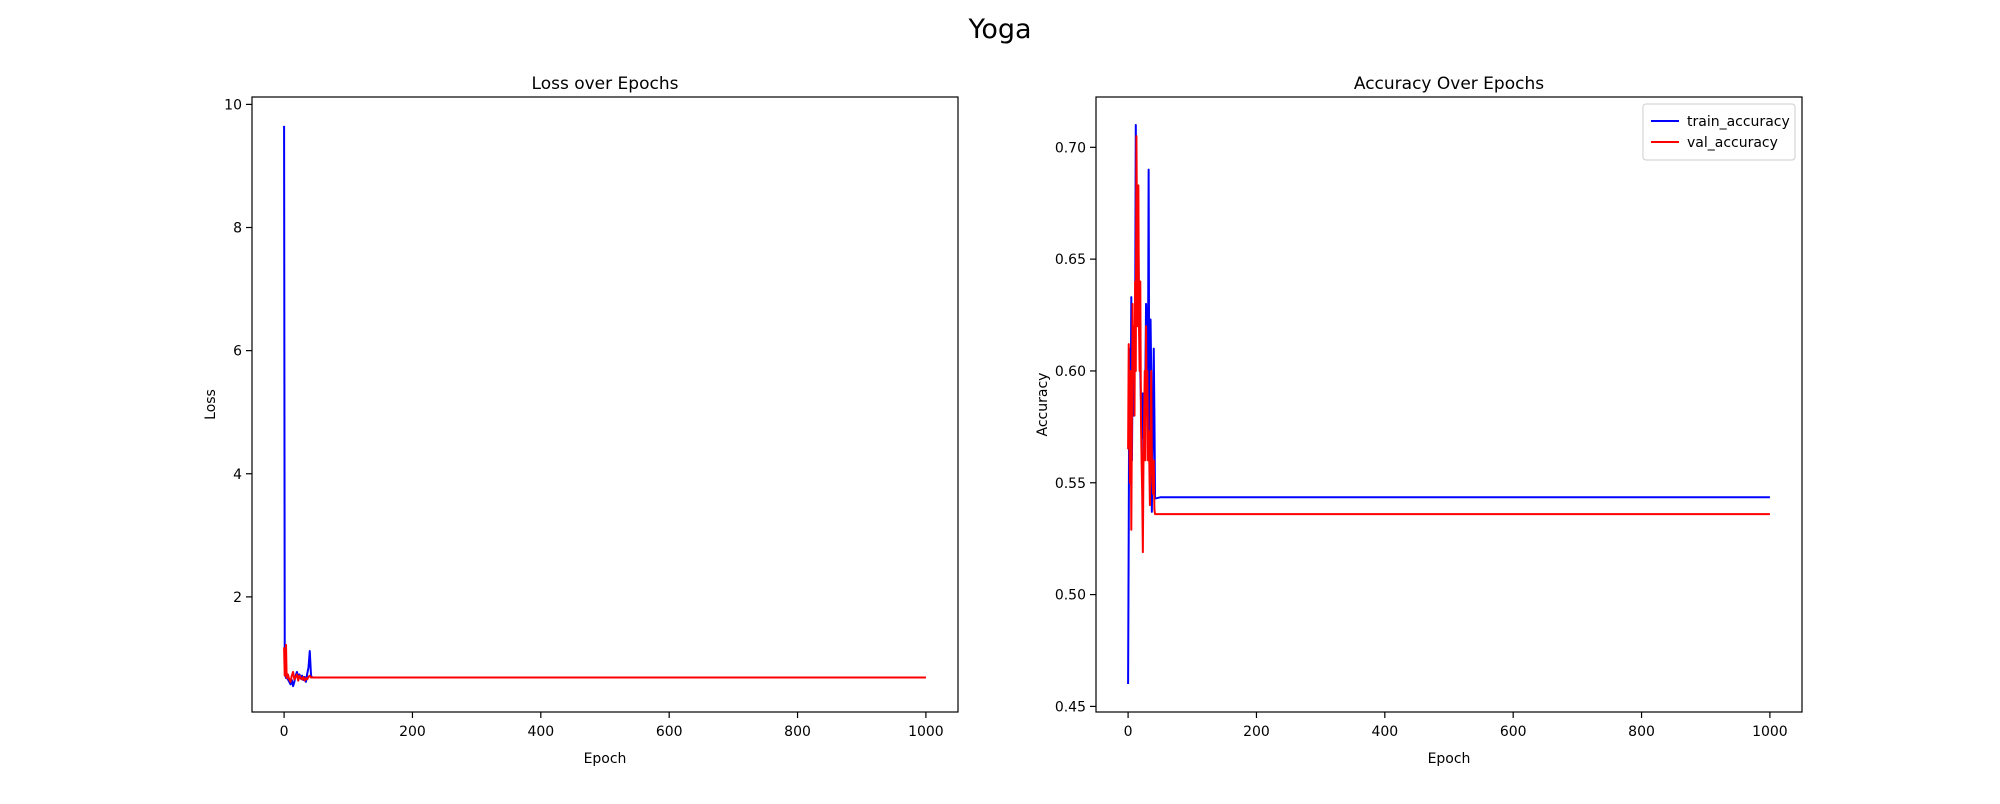 Image resolution: width=2000 pixels, height=804 pixels. Describe the element at coordinates (237, 229) in the screenshot. I see `loss-y-tick-label: 8` at that location.